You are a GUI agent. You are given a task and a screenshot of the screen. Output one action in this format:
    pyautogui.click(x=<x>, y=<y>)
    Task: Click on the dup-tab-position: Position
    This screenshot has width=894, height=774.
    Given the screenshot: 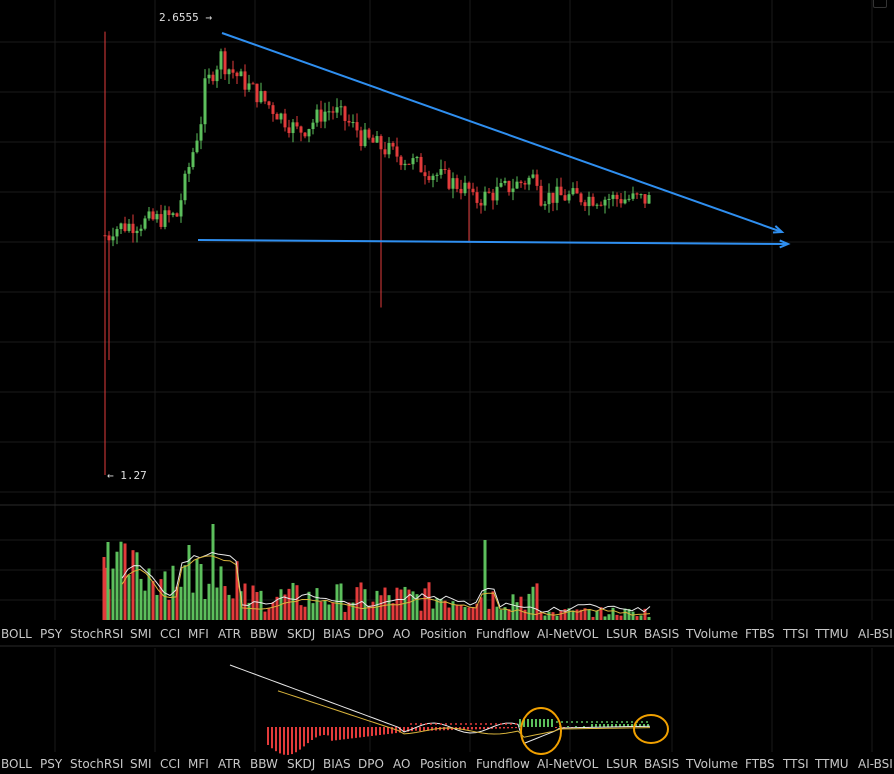 What is the action you would take?
    pyautogui.click(x=443, y=764)
    